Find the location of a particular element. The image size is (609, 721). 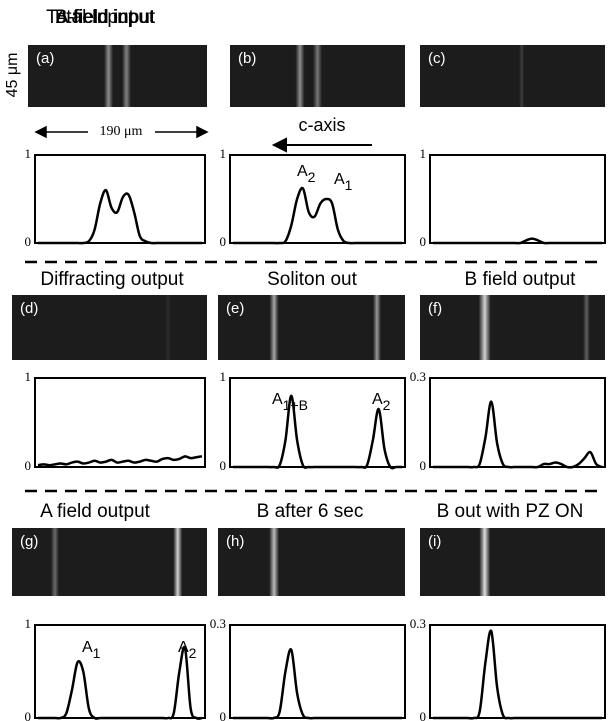

panel-label: (i) is located at coordinates (434, 541).